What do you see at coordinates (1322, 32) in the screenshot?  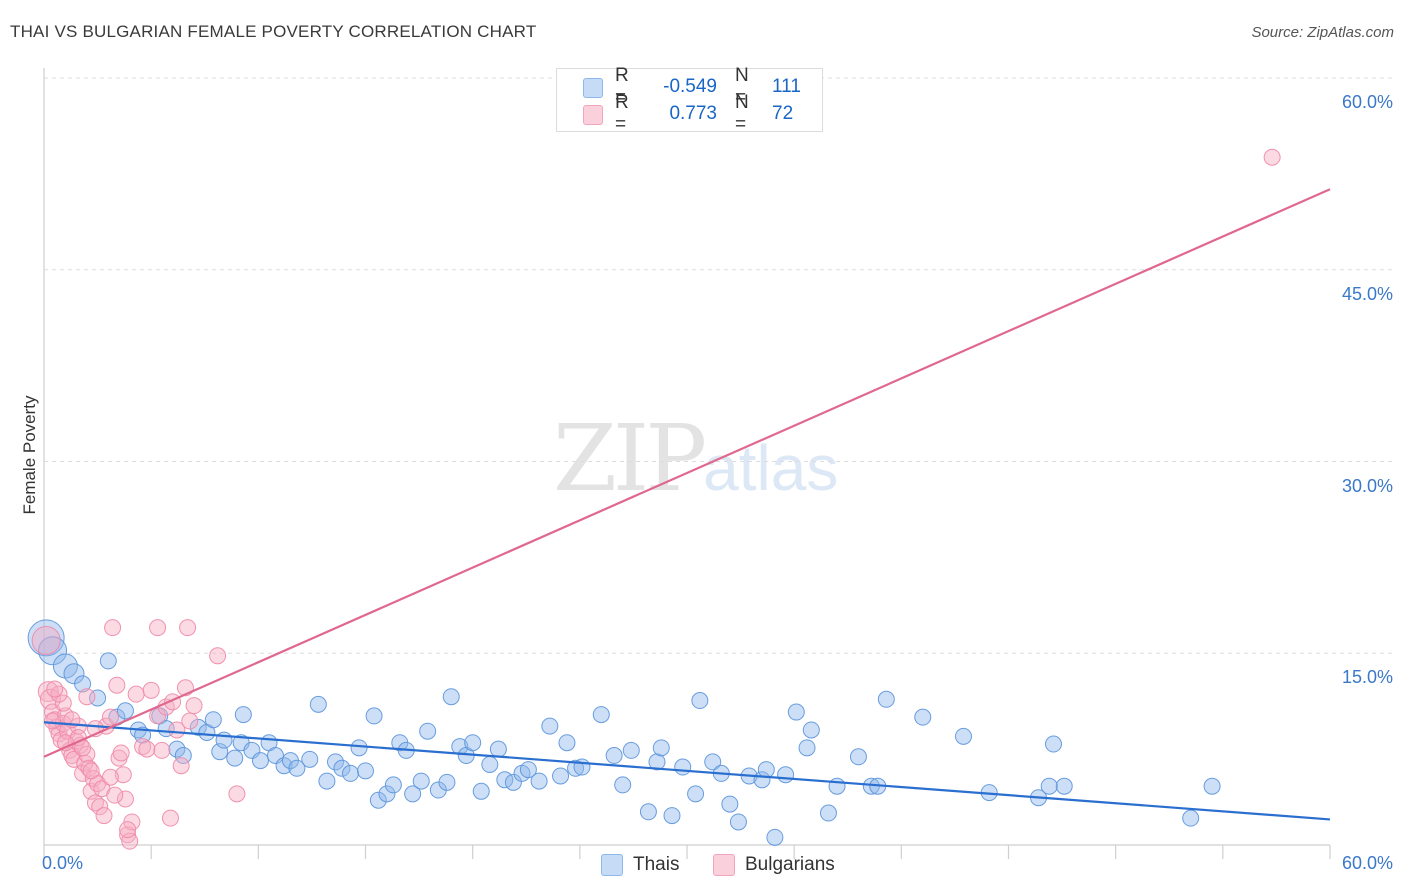 I see `source-label: Source: ZipAtlas.com` at bounding box center [1322, 32].